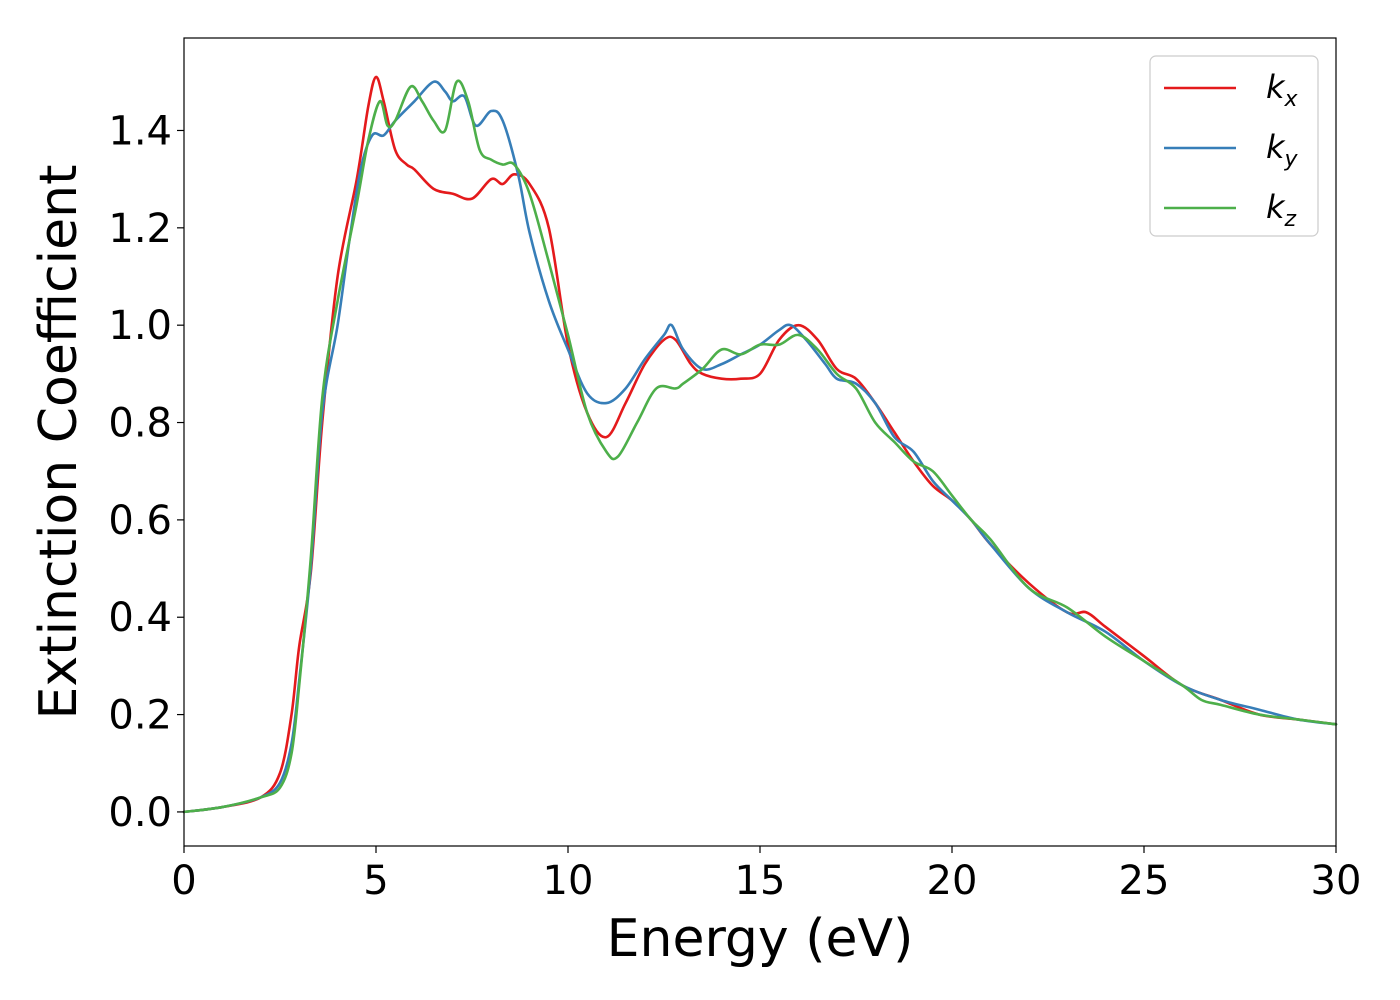 This screenshot has width=1400, height=1000. I want to click on x-tick-label: 5, so click(375, 881).